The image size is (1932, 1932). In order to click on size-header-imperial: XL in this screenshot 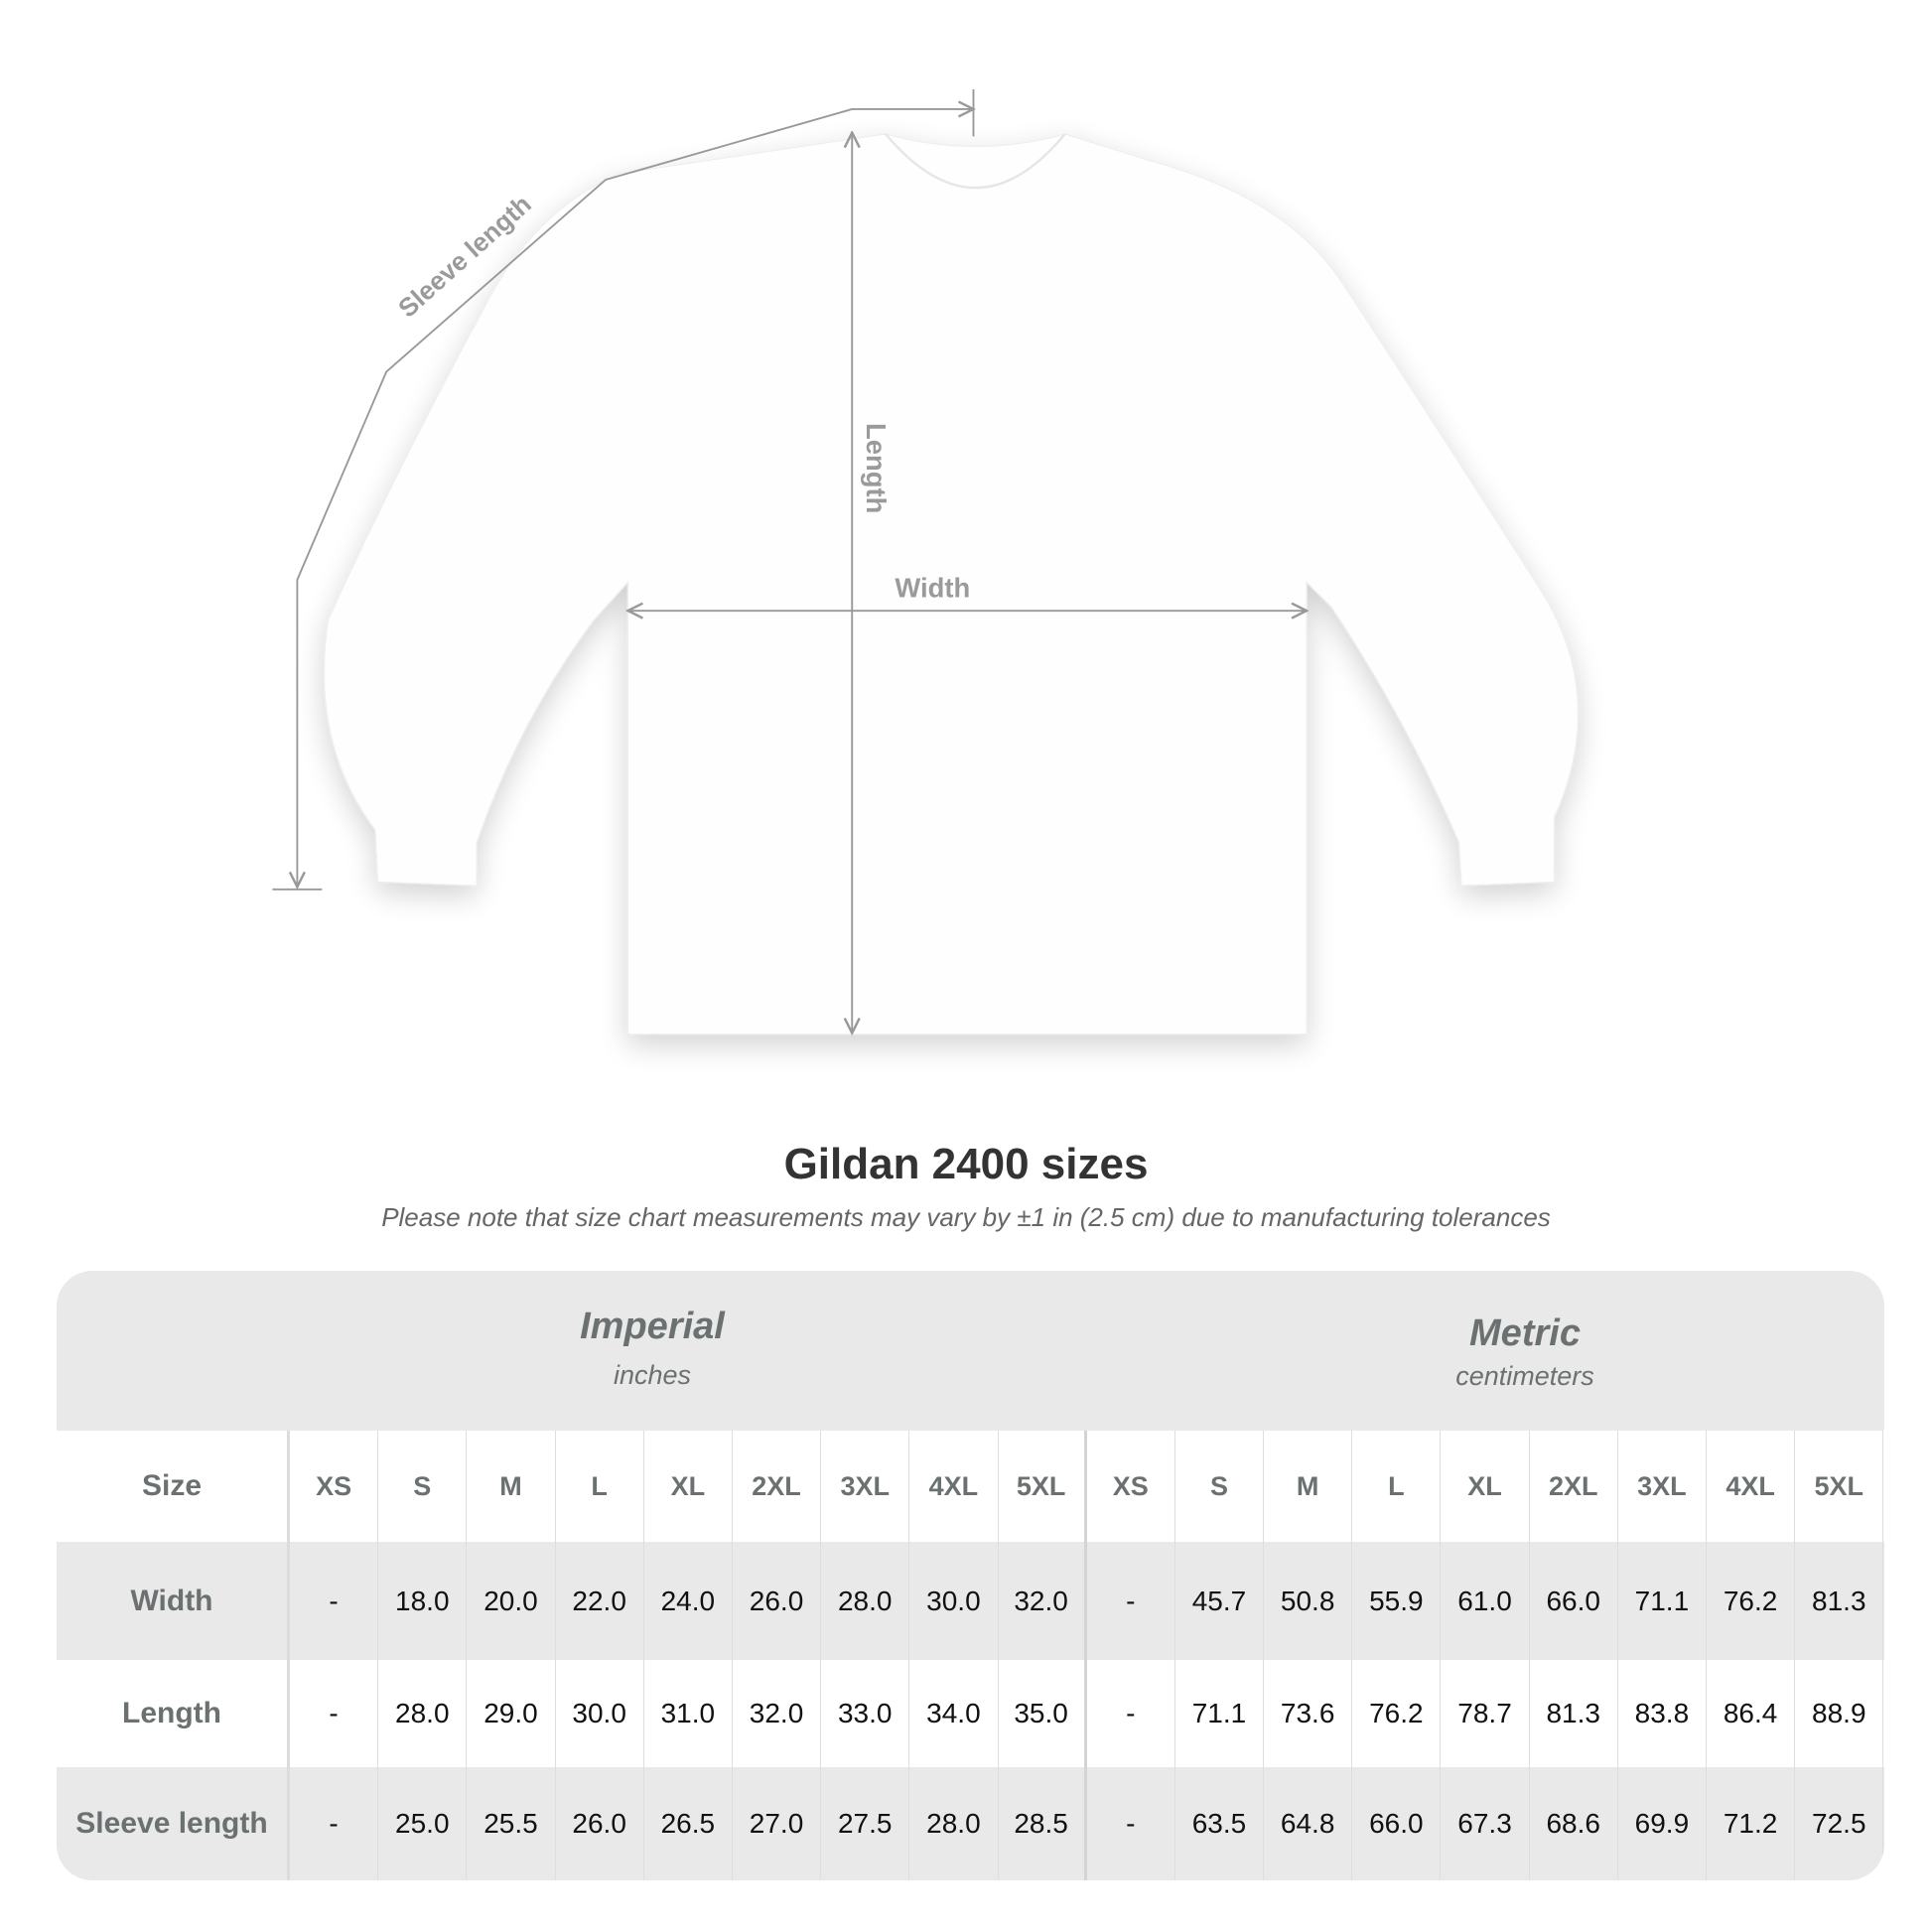, I will do `click(688, 1486)`.